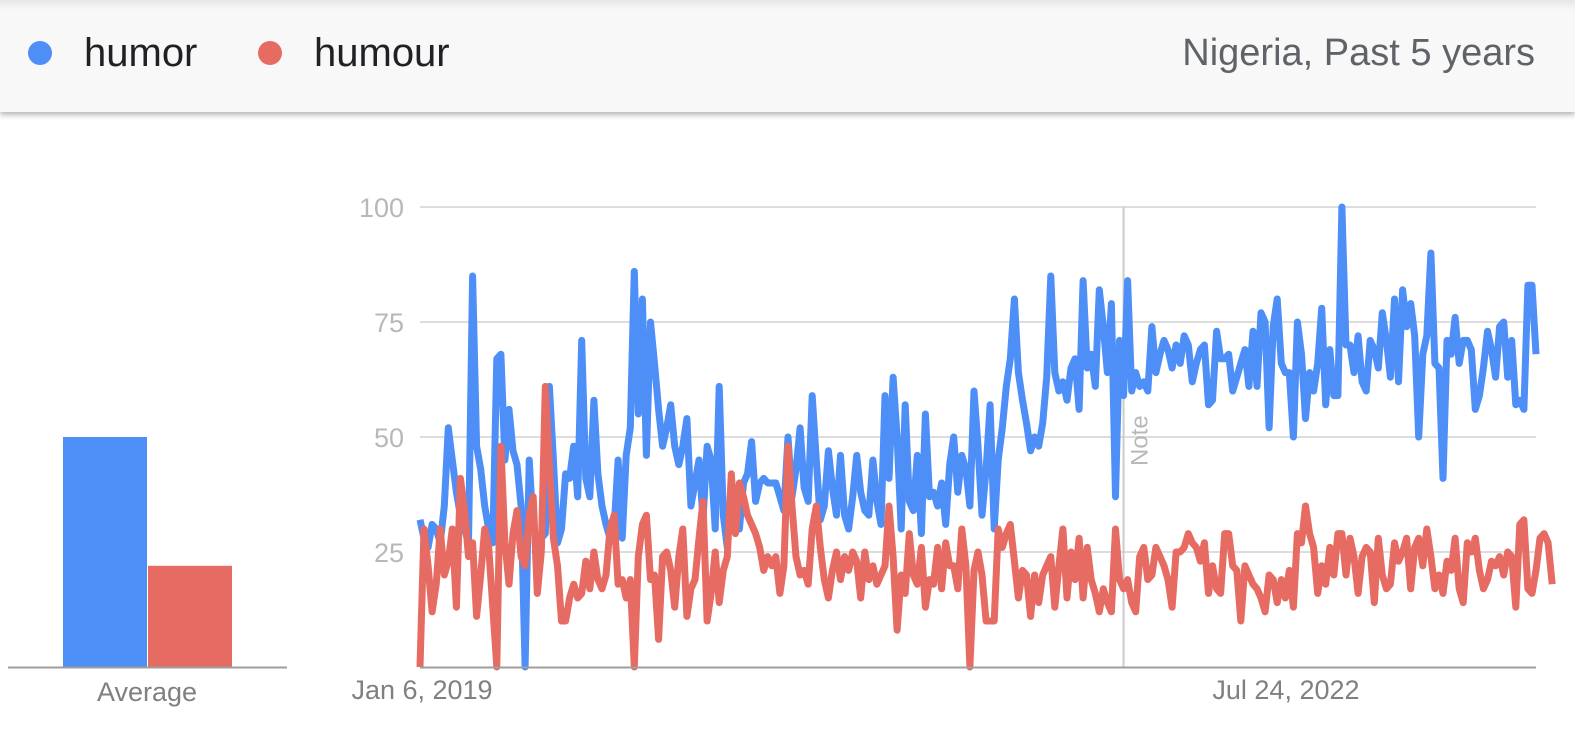  Describe the element at coordinates (389, 438) in the screenshot. I see `y-tick-label: 50` at that location.